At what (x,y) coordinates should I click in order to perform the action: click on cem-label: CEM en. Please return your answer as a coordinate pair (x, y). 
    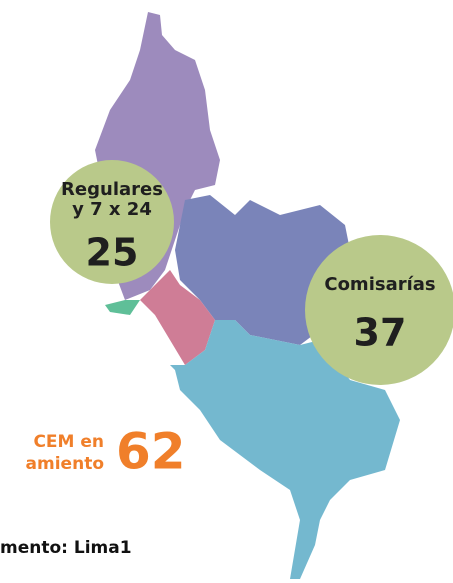
    Looking at the image, I should click on (68, 442).